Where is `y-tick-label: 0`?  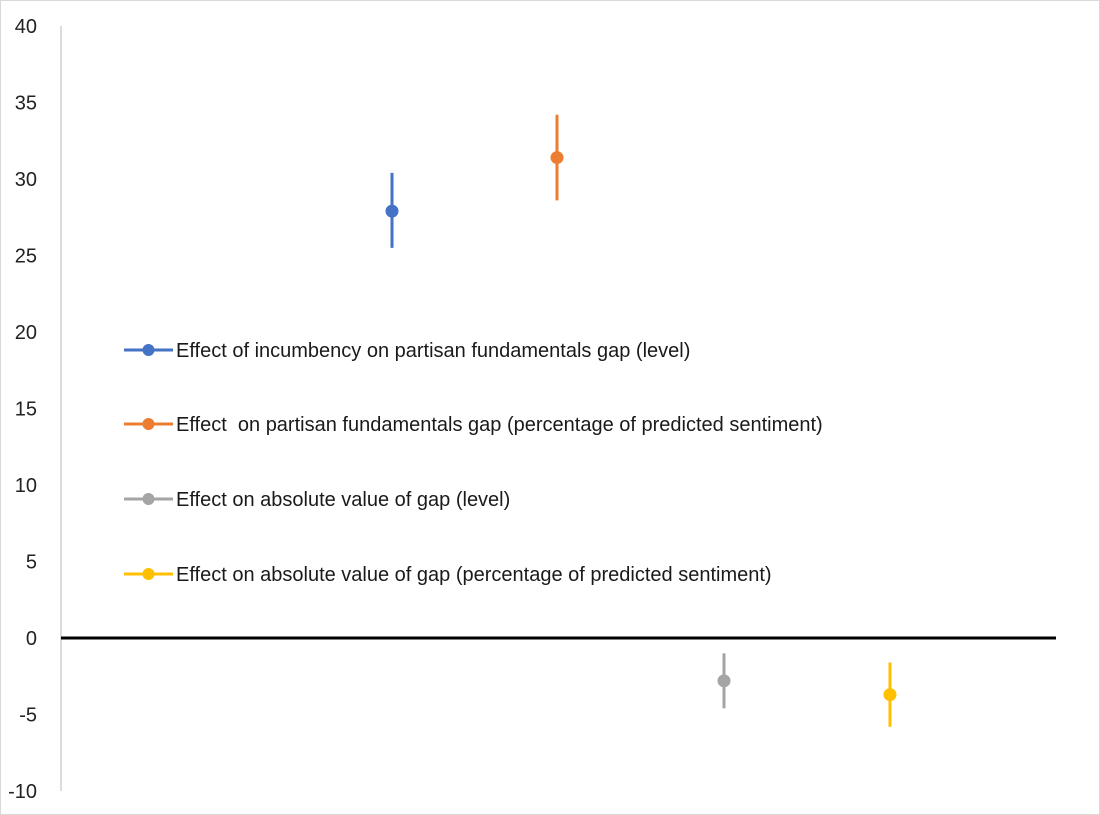
y-tick-label: 0 is located at coordinates (31, 639).